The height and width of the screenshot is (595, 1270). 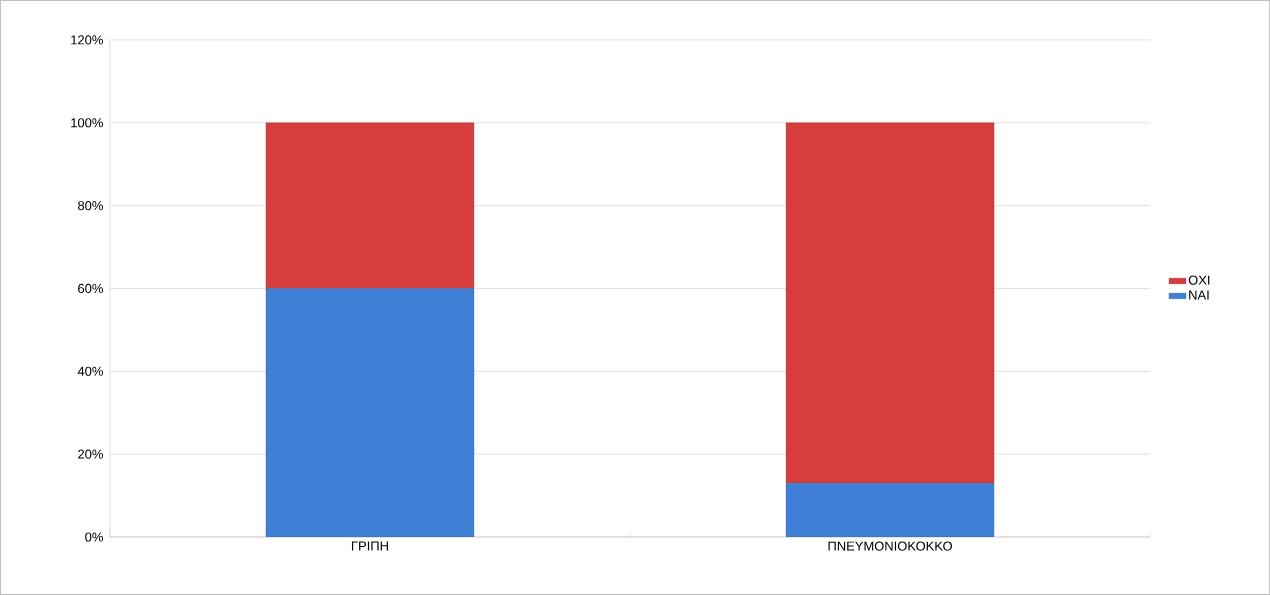 What do you see at coordinates (94, 537) in the screenshot?
I see `y-tick-label: 0%` at bounding box center [94, 537].